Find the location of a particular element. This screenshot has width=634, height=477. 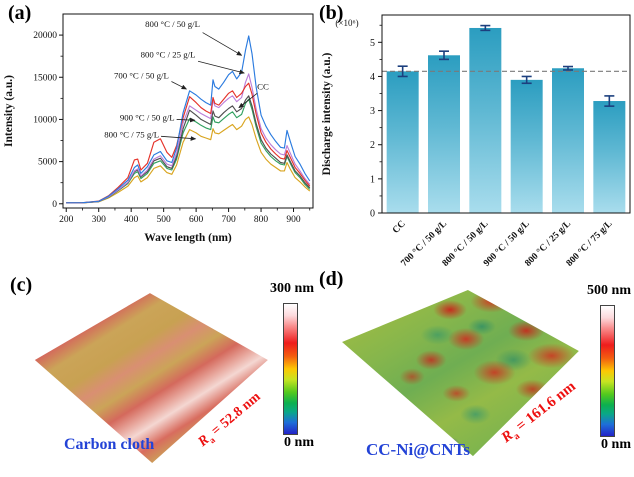

y-axis: 0 1 2 3 4 5 is located at coordinates (376, 122).